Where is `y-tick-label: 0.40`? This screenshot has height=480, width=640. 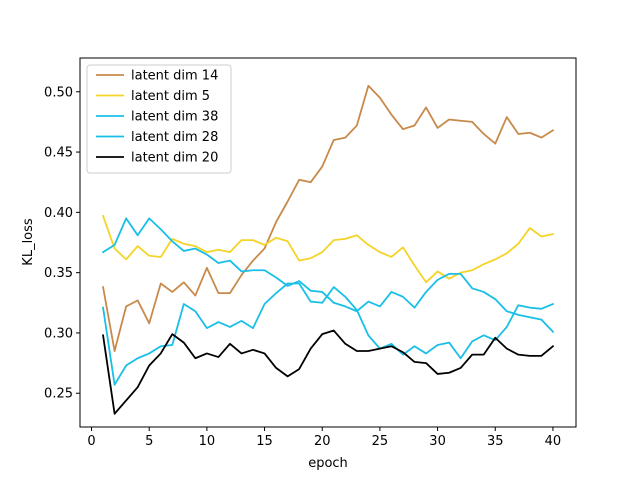
y-tick-label: 0.40 is located at coordinates (58, 213).